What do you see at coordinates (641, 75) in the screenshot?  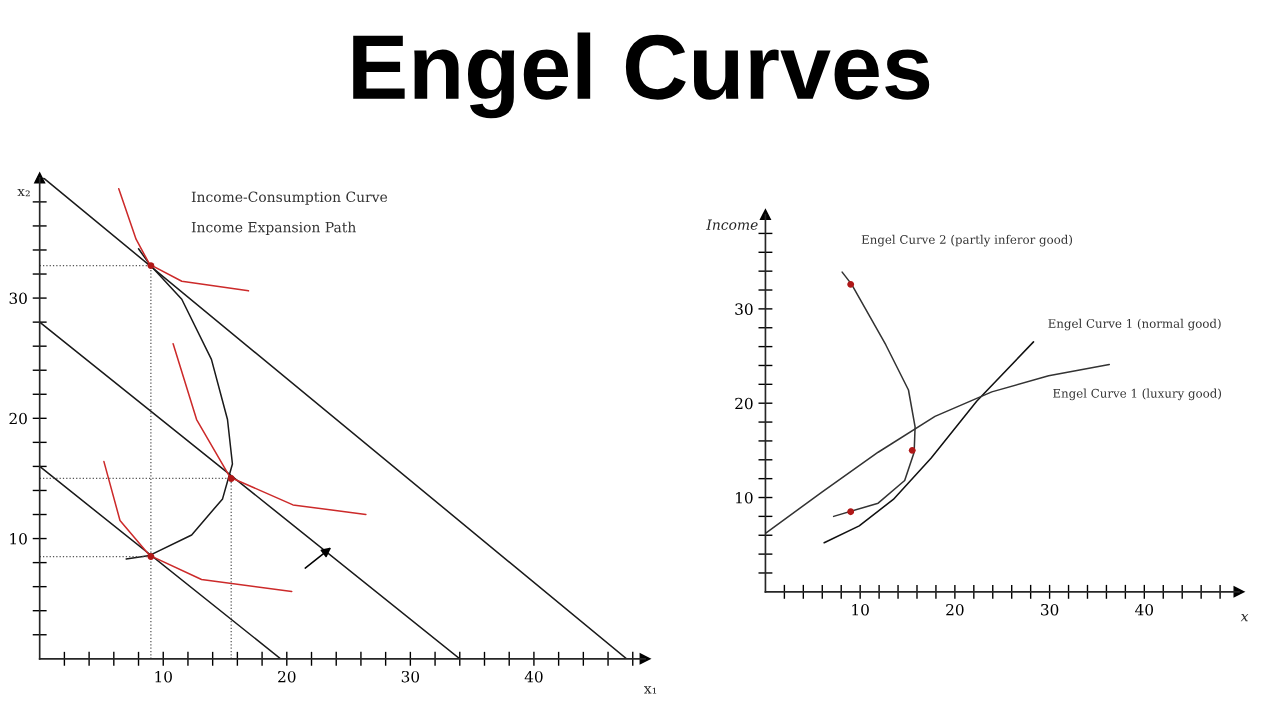 I see `chart-title: Engel Curves` at bounding box center [641, 75].